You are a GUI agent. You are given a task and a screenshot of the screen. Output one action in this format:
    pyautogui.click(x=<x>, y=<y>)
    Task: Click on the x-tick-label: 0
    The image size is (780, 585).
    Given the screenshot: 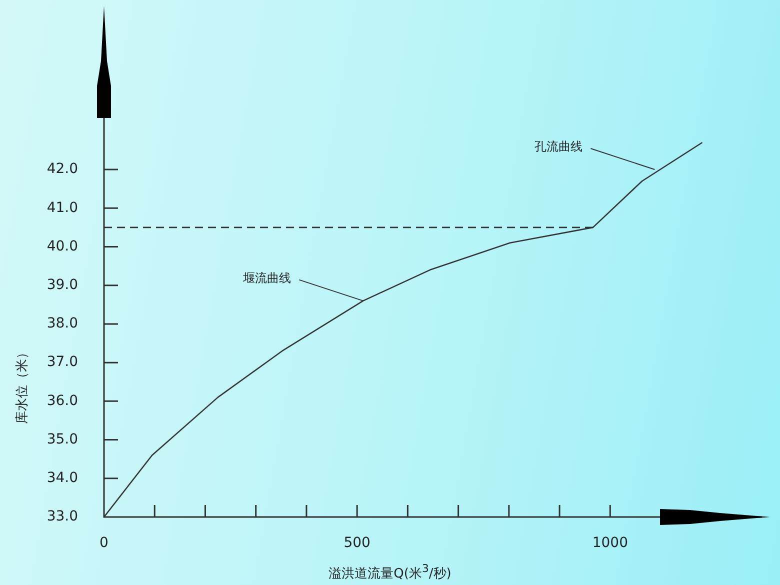 What is the action you would take?
    pyautogui.click(x=104, y=543)
    